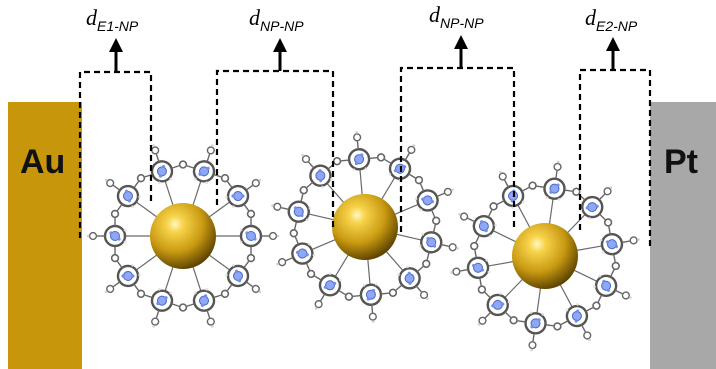  I want to click on distance-label-np-np-1: dNP-NP, so click(276, 19).